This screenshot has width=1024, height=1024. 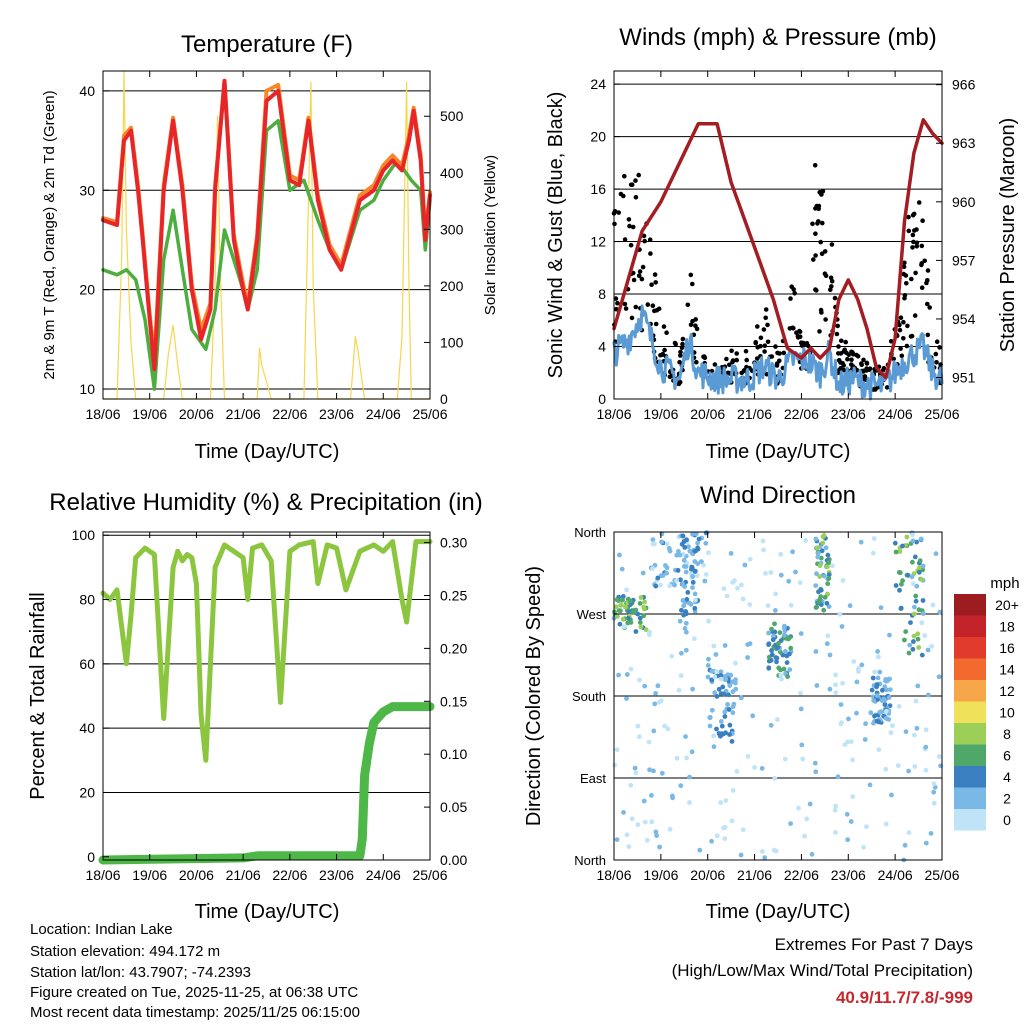 What do you see at coordinates (38, 696) in the screenshot?
I see `humidity-ylabel-left: Percent & Total Rainfall` at bounding box center [38, 696].